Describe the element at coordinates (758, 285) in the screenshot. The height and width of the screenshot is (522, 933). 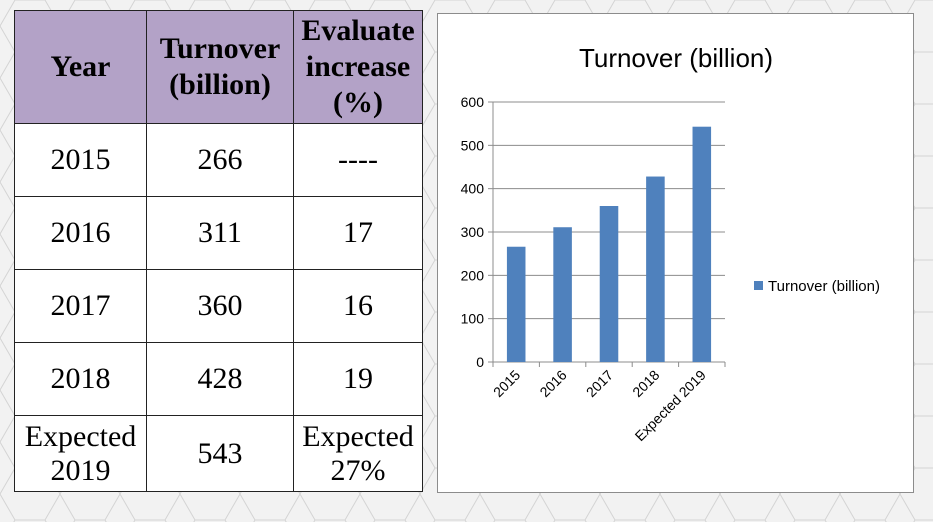
I see `legend-swatch` at that location.